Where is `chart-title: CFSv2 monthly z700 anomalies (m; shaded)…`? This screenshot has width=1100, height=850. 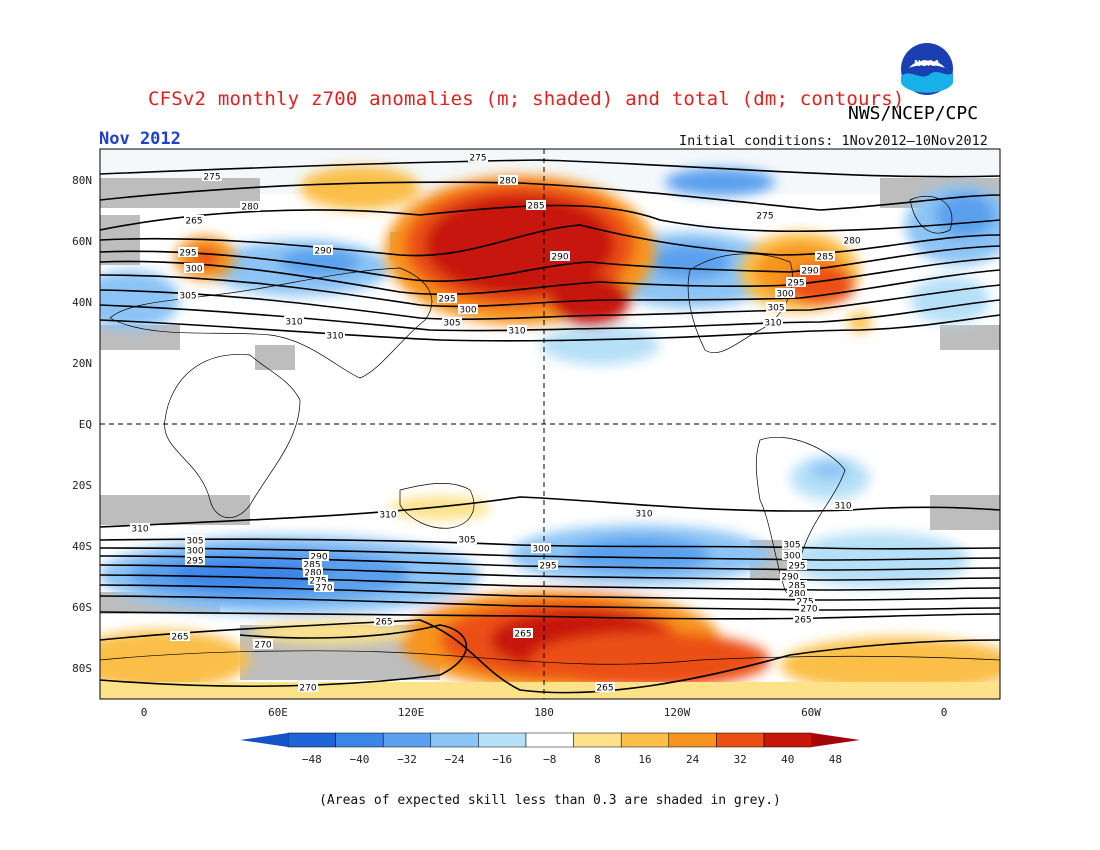 chart-title: CFSv2 monthly z700 anomalies (m; shaded)… is located at coordinates (526, 99).